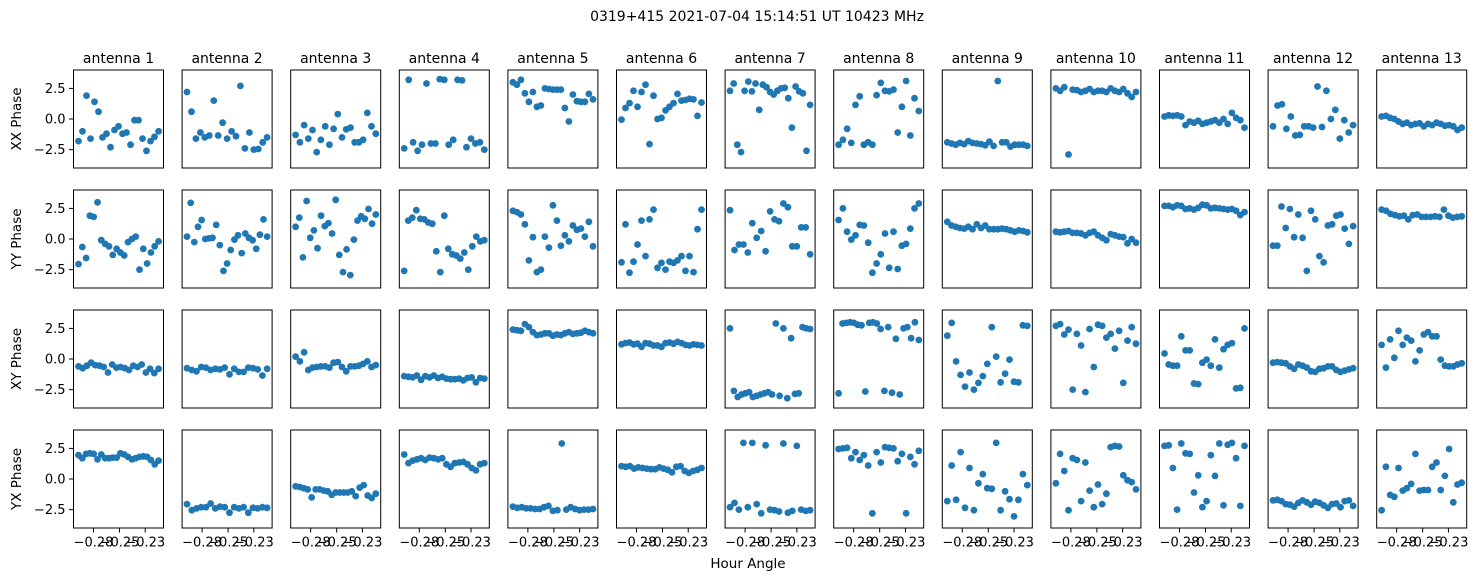 The image size is (1481, 586). What do you see at coordinates (337, 543) in the screenshot?
I see `x-tick-label: −0.25` at bounding box center [337, 543].